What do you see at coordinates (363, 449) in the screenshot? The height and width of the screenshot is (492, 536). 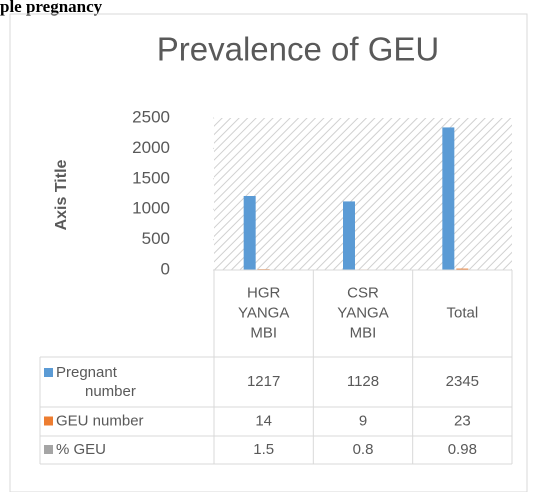 I see `table-value: 0.8` at bounding box center [363, 449].